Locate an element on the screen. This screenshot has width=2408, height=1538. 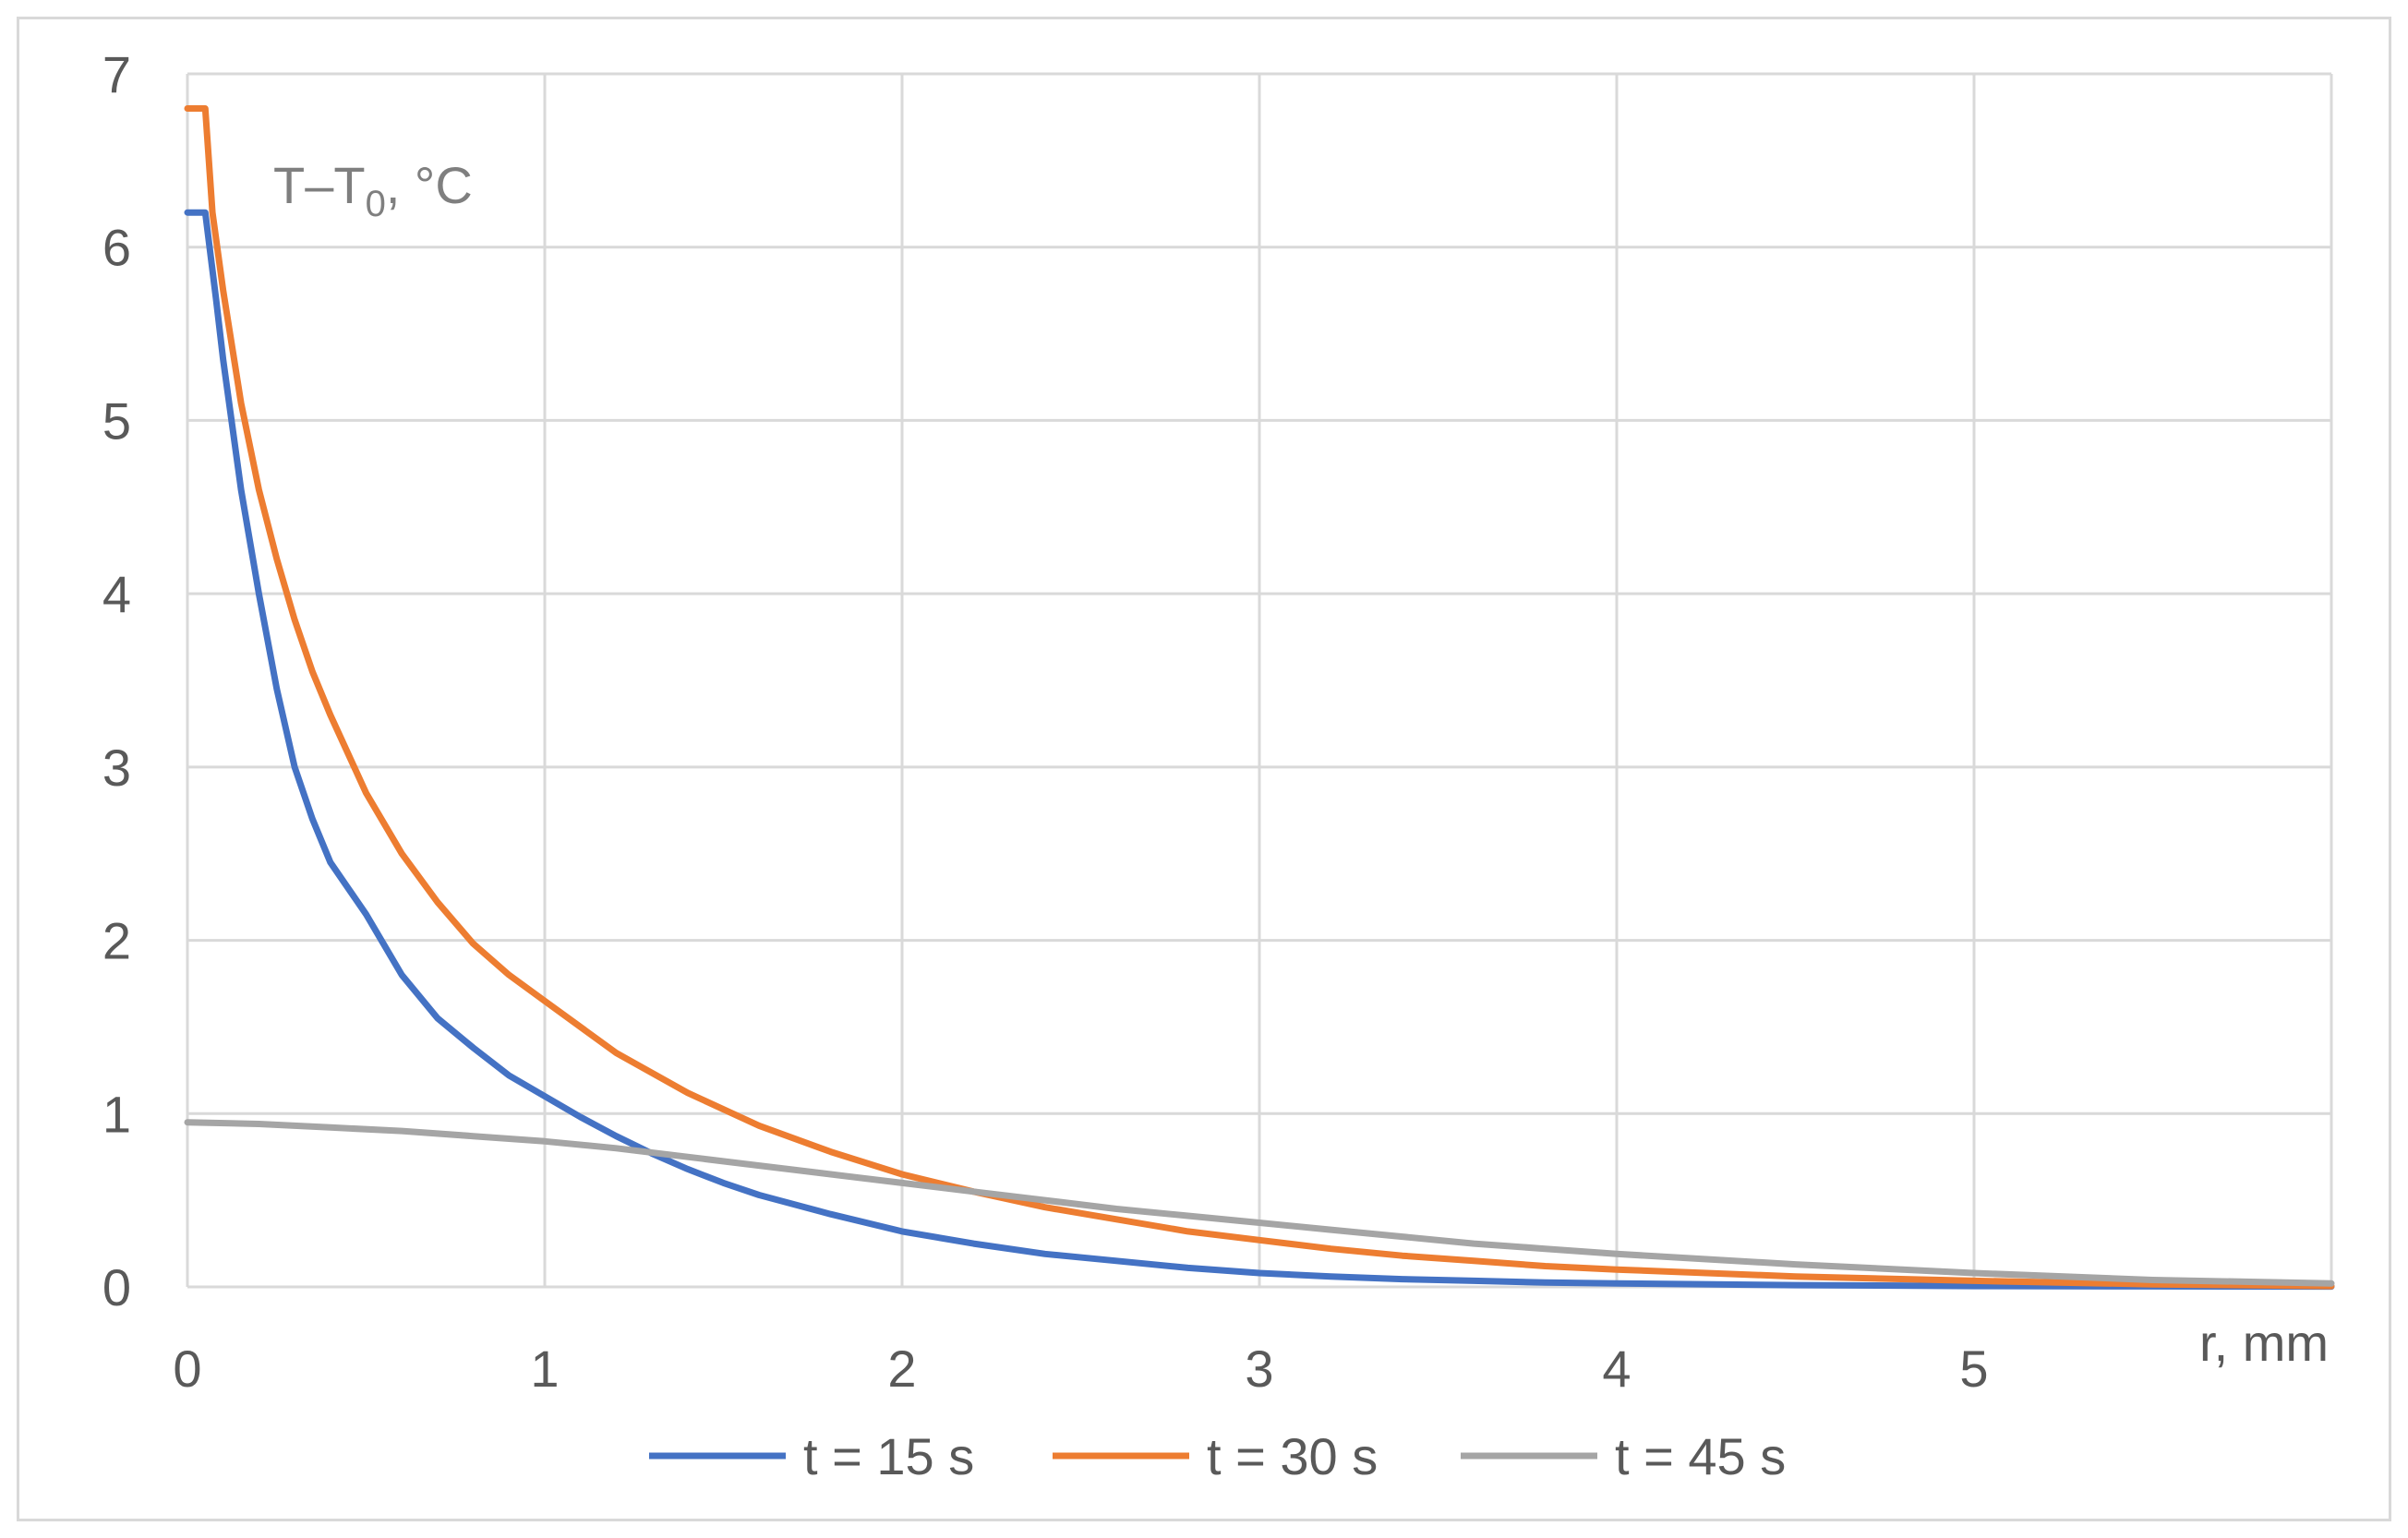
x-tick-label: 4 is located at coordinates (1616, 1369).